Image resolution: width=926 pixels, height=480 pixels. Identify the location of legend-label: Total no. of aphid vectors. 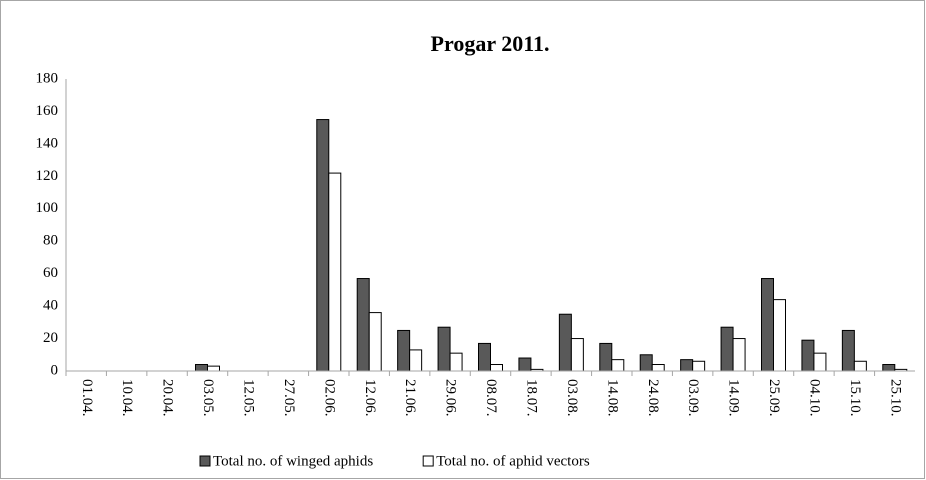
(513, 461).